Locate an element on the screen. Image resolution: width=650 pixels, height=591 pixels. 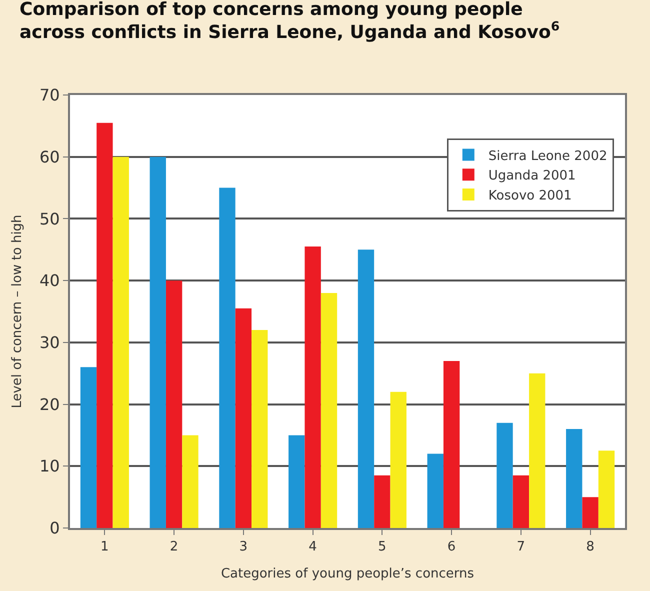
x-tick-label: 8 is located at coordinates (590, 547).